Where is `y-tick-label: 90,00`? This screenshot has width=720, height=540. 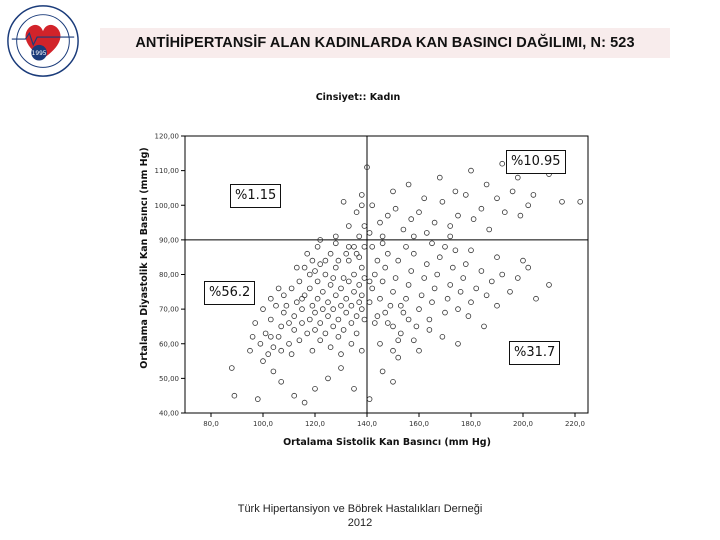
y-tick-label: 90,00 is located at coordinates (169, 240).